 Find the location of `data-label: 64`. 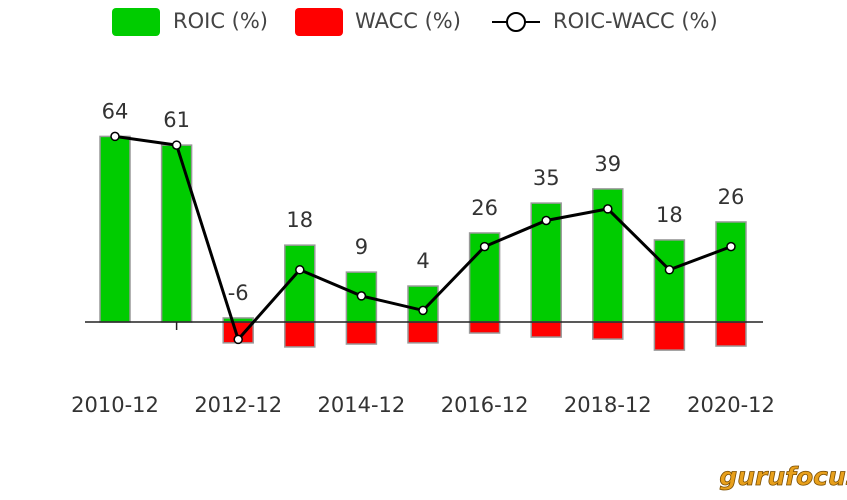

data-label: 64 is located at coordinates (115, 111).